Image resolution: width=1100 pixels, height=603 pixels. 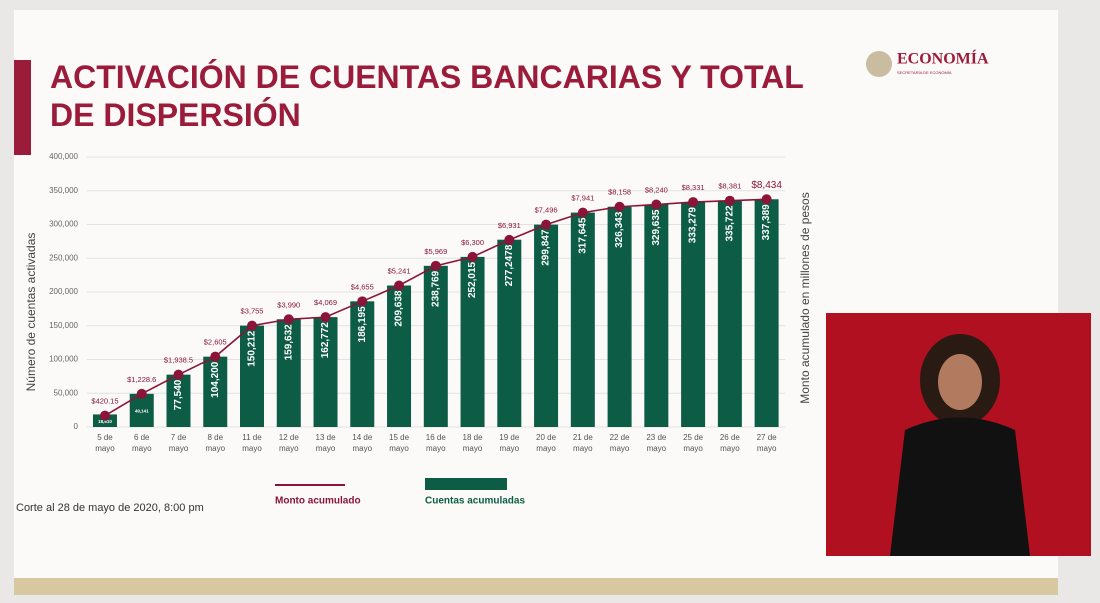 What do you see at coordinates (63, 156) in the screenshot?
I see `y-tick-label: 400,000` at bounding box center [63, 156].